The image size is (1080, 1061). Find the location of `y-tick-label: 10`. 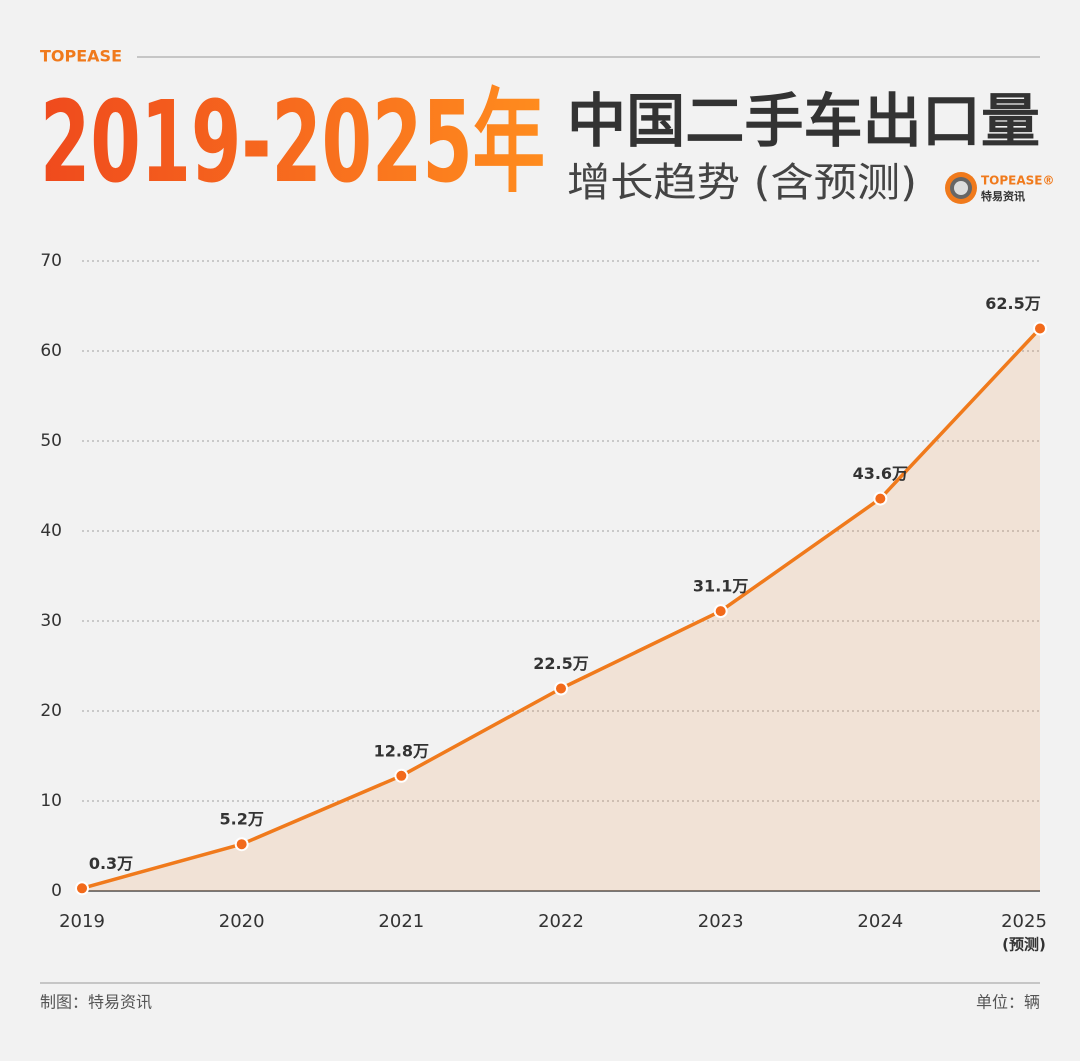

y-tick-label: 10 is located at coordinates (51, 801).